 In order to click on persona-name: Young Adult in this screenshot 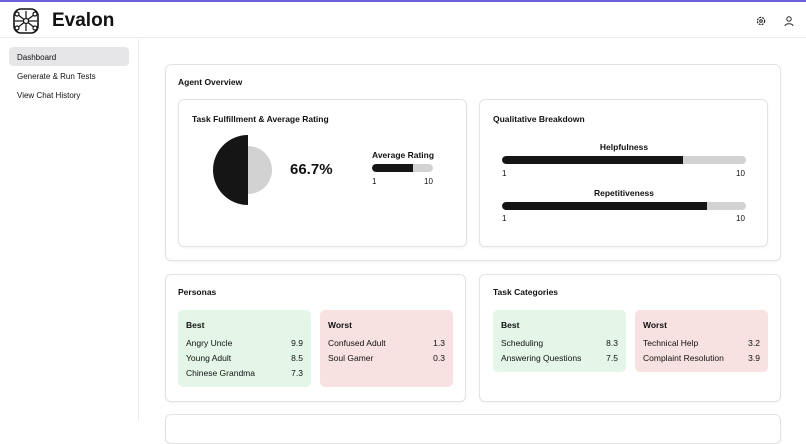, I will do `click(209, 358)`.